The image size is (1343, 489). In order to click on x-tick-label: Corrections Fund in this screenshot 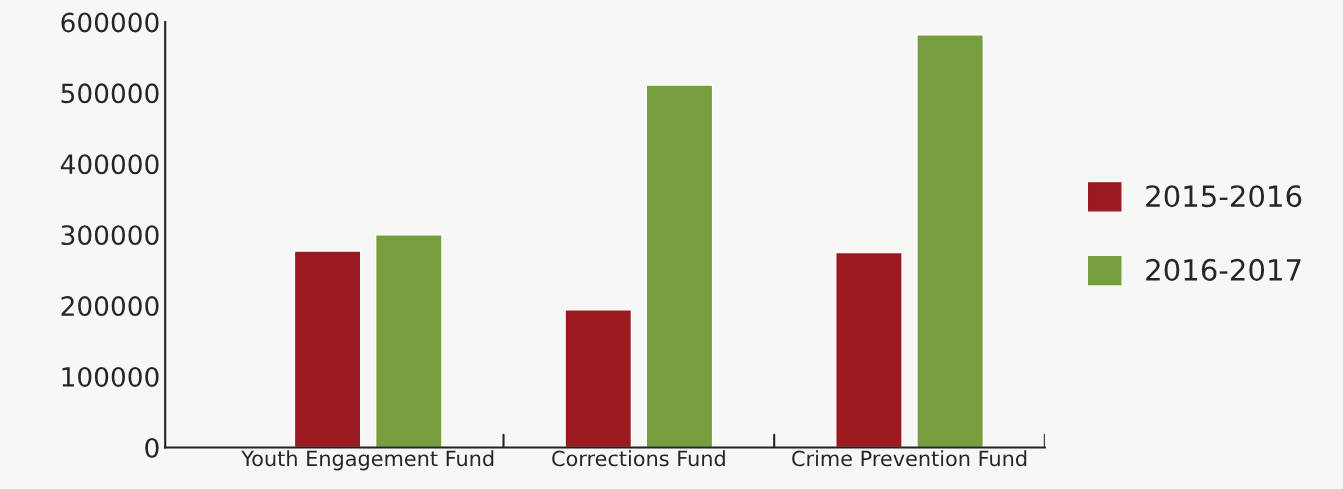, I will do `click(638, 458)`.